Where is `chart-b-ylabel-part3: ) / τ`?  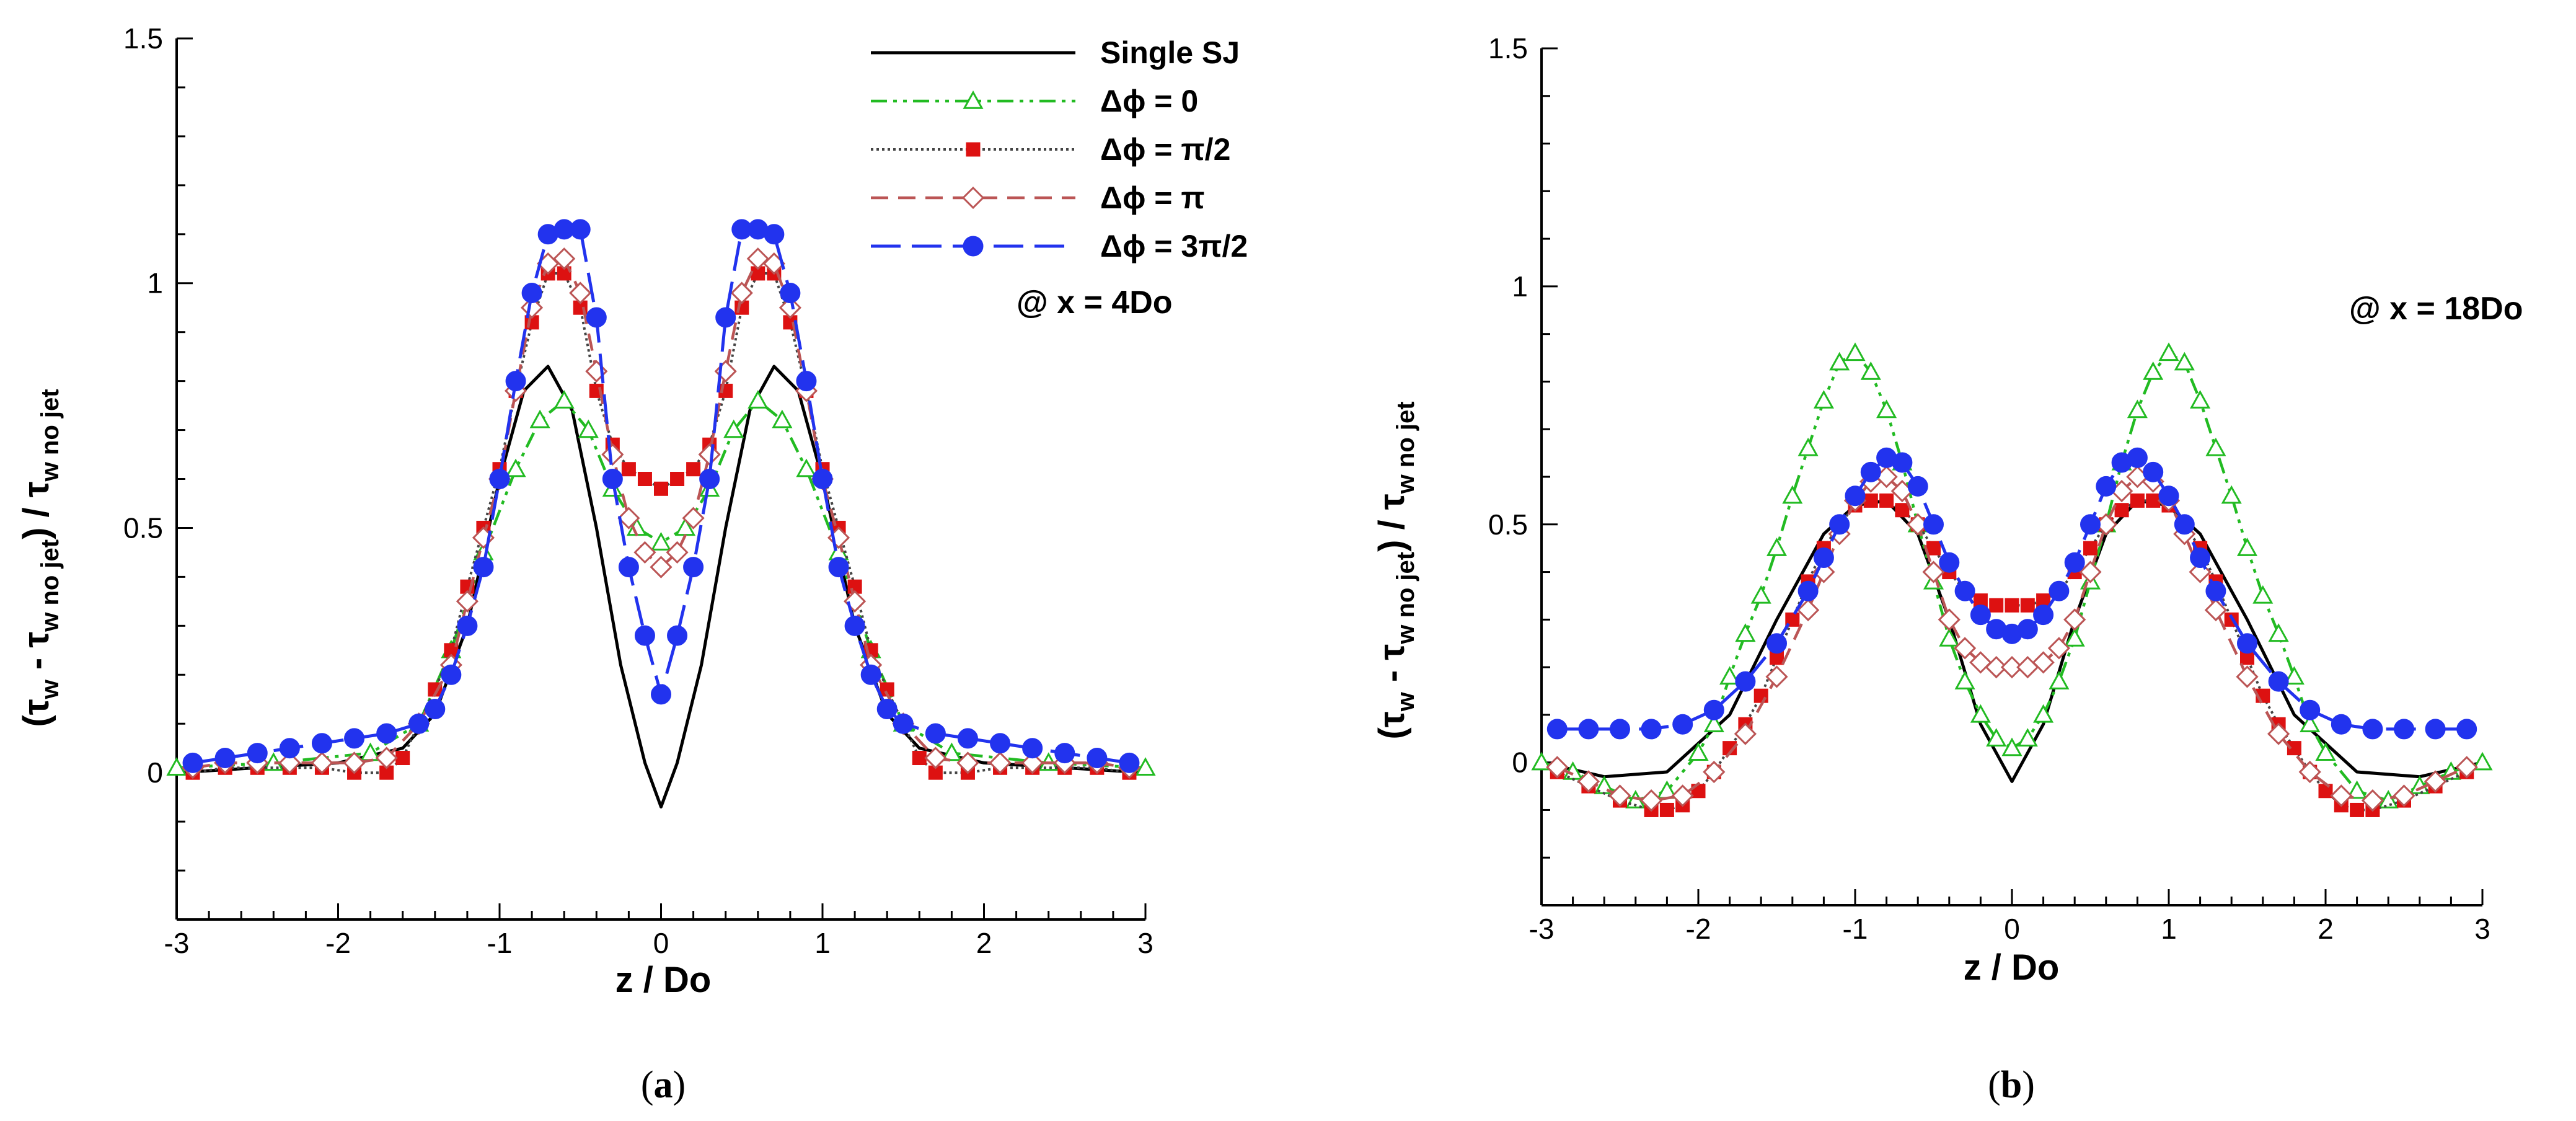
chart-b-ylabel-part3: ) / τ is located at coordinates (1392, 523).